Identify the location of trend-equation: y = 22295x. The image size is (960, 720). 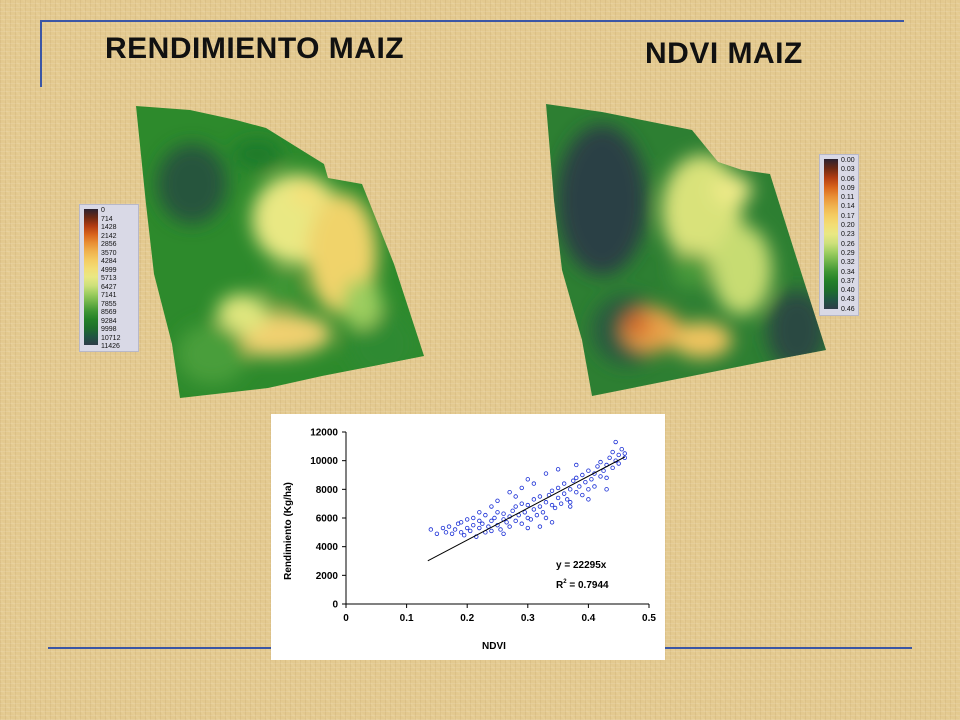
(581, 565).